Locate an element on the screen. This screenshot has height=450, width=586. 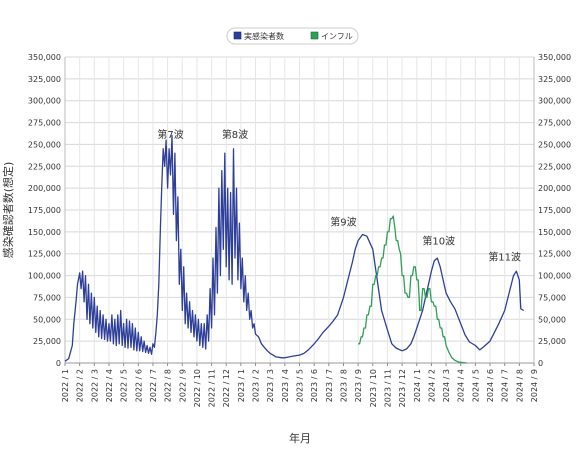
x-tick-label: 2024 / 1 is located at coordinates (417, 385).